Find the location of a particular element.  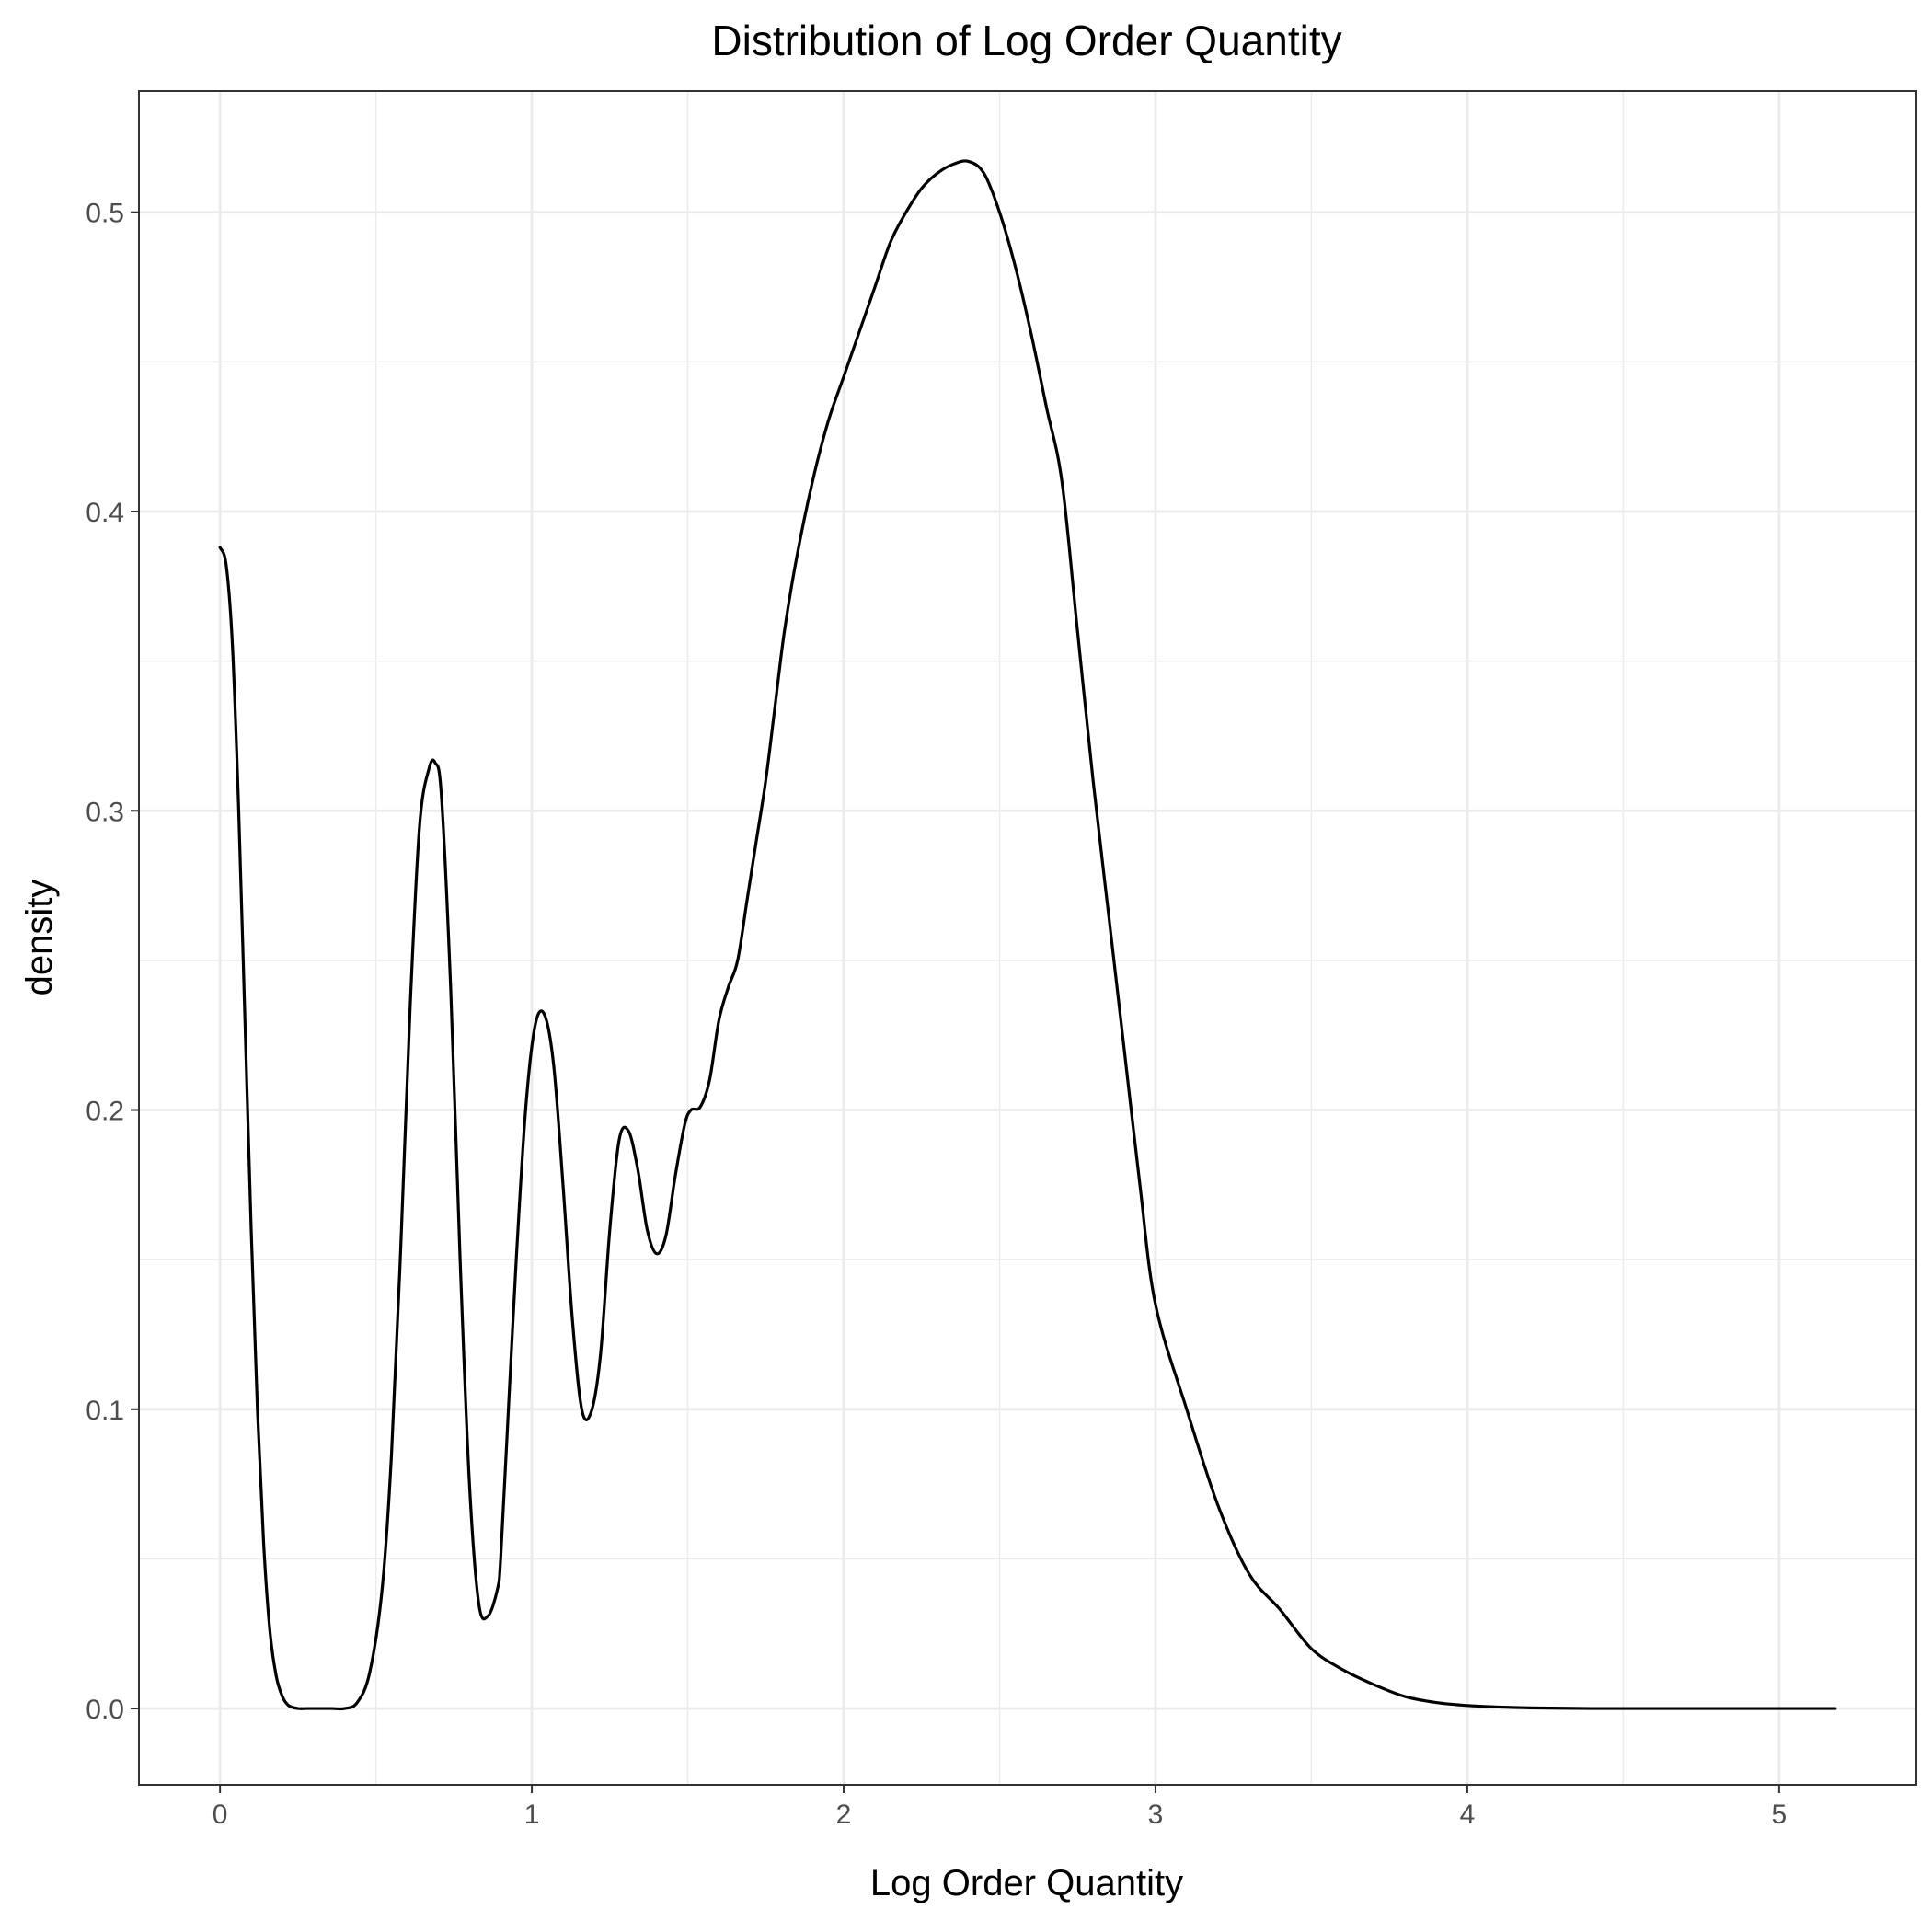

chart-title: Distribution of Log Order Quantity is located at coordinates (1026, 40).